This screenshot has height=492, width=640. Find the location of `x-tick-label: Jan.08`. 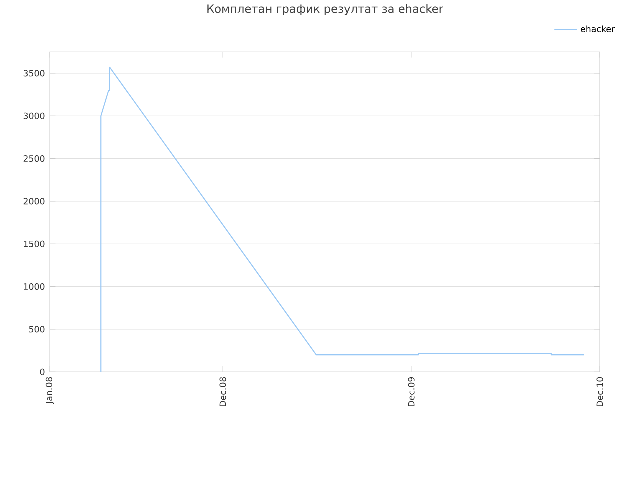

x-tick-label: Jan.08 is located at coordinates (50, 390).